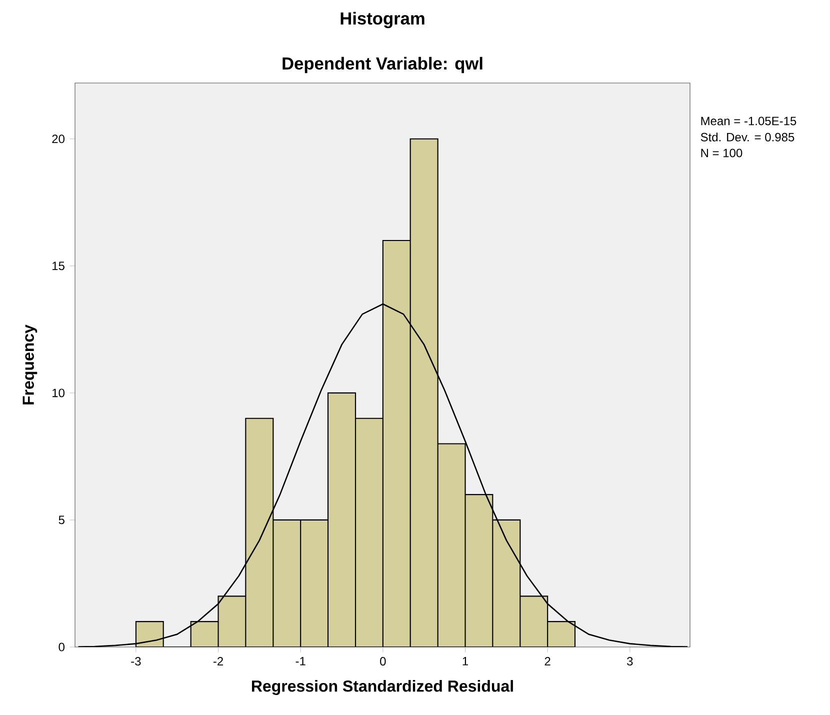 This screenshot has width=830, height=715. What do you see at coordinates (382, 20) in the screenshot?
I see `chart-title: Histogram` at bounding box center [382, 20].